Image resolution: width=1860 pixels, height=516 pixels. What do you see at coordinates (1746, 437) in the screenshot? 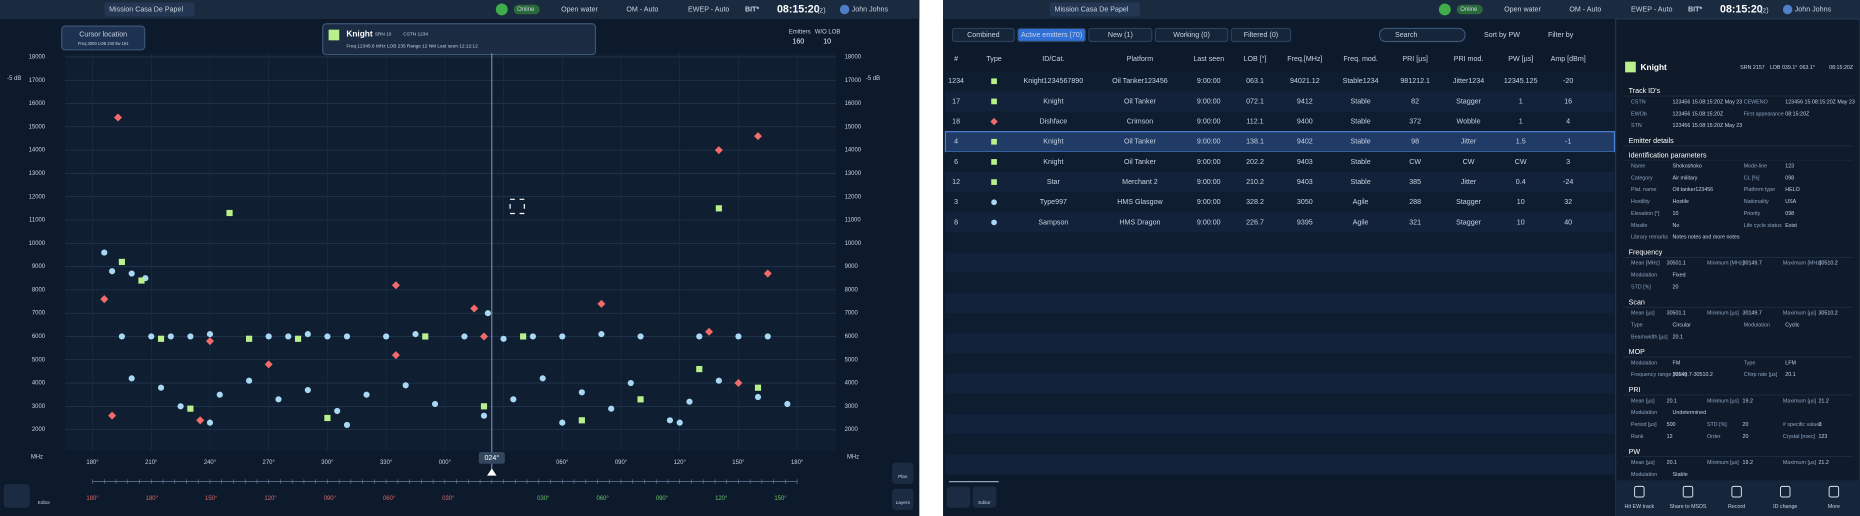
I see `field-value: 20` at bounding box center [1746, 437].